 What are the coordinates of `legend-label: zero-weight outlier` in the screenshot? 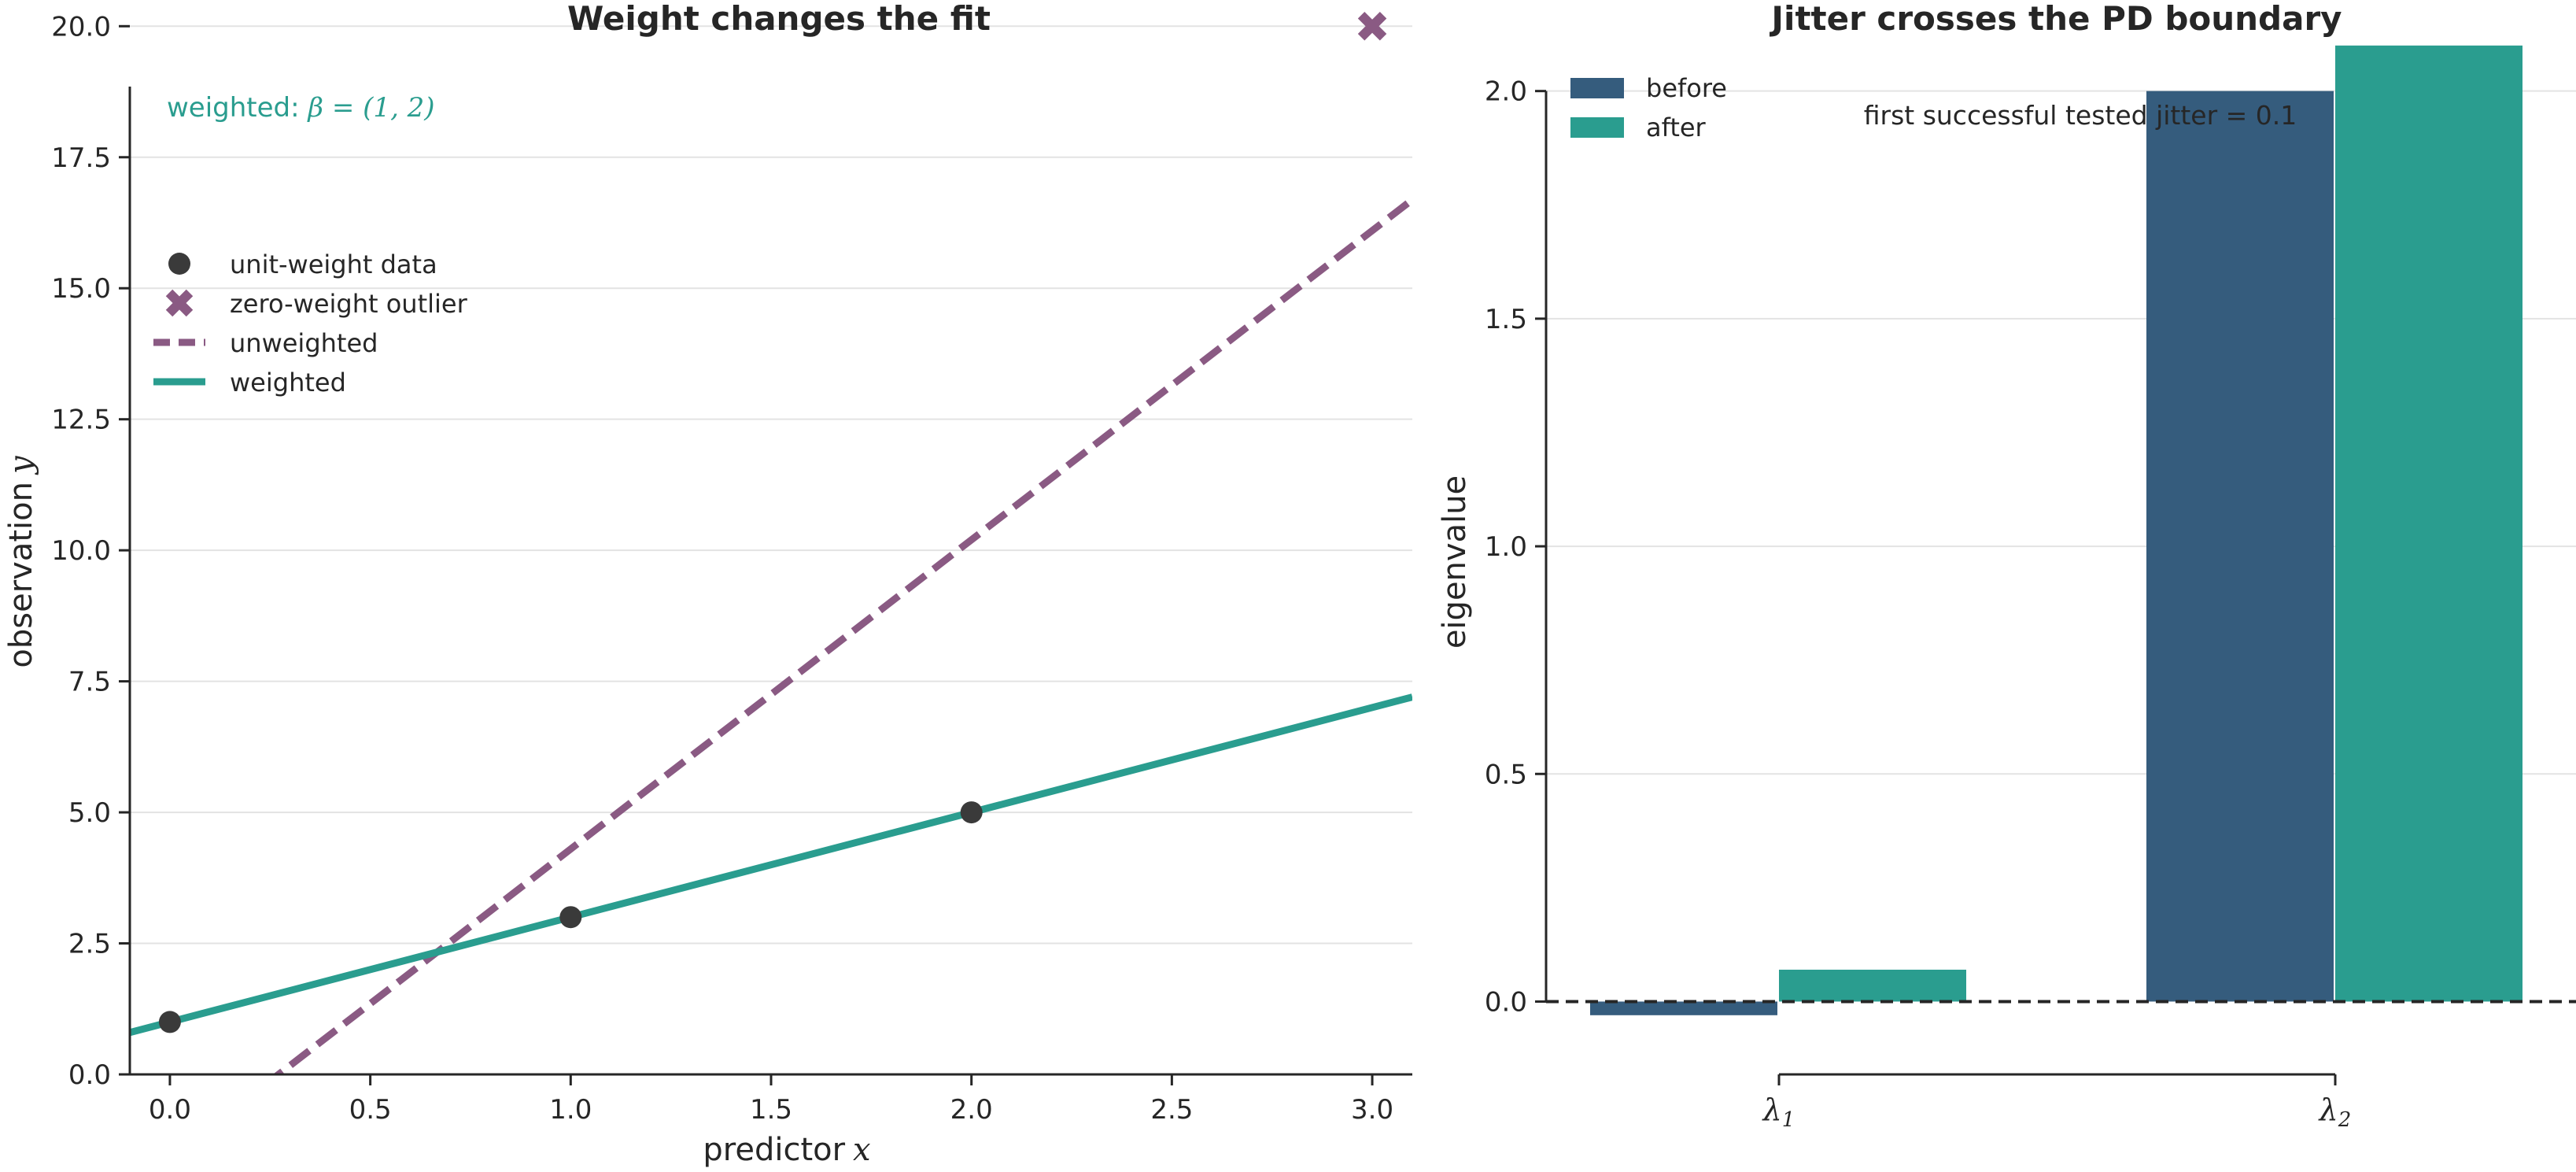 It's located at (349, 304).